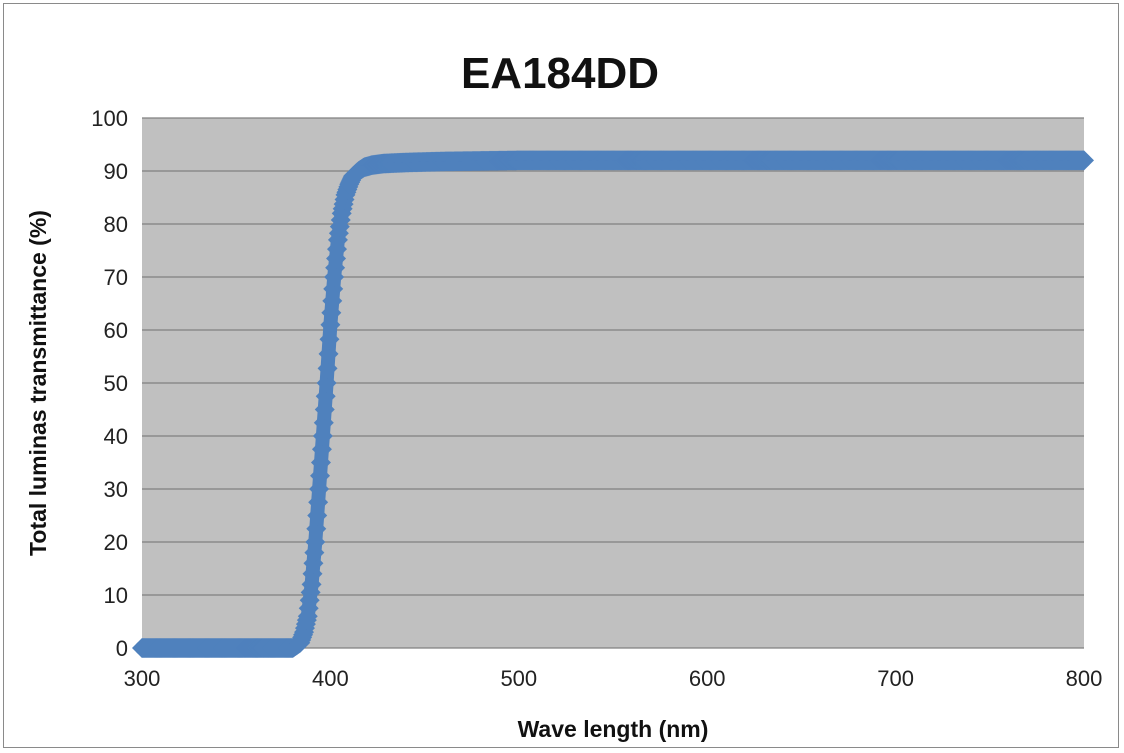  What do you see at coordinates (109, 118) in the screenshot?
I see `y-tick-label: 100` at bounding box center [109, 118].